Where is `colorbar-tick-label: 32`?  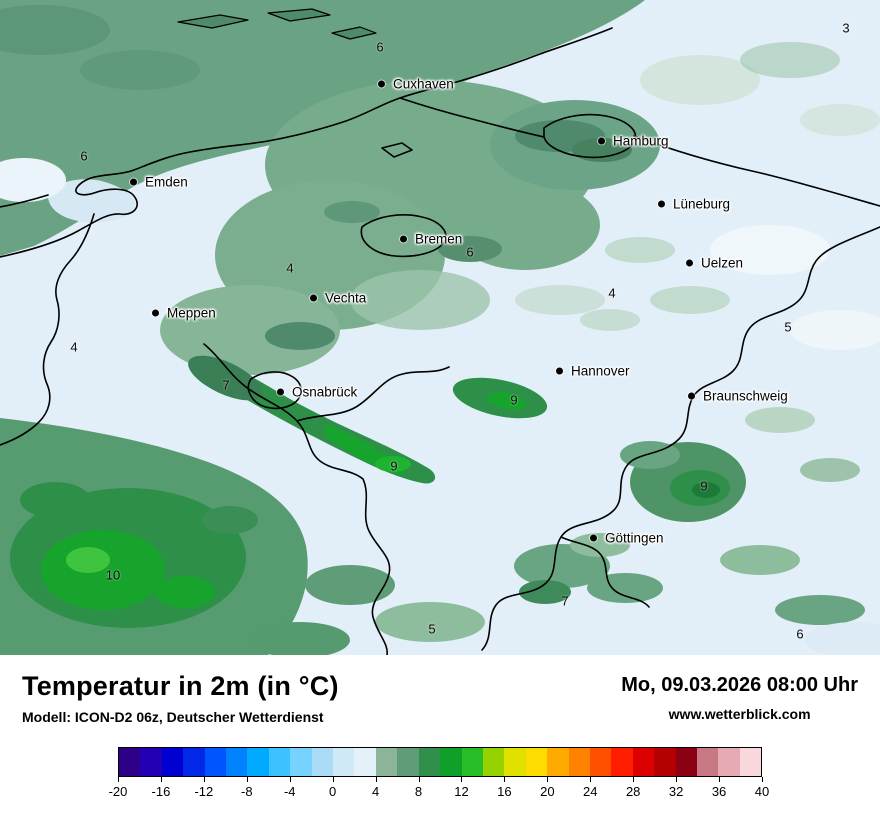
colorbar-tick-label: 32 is located at coordinates (676, 791).